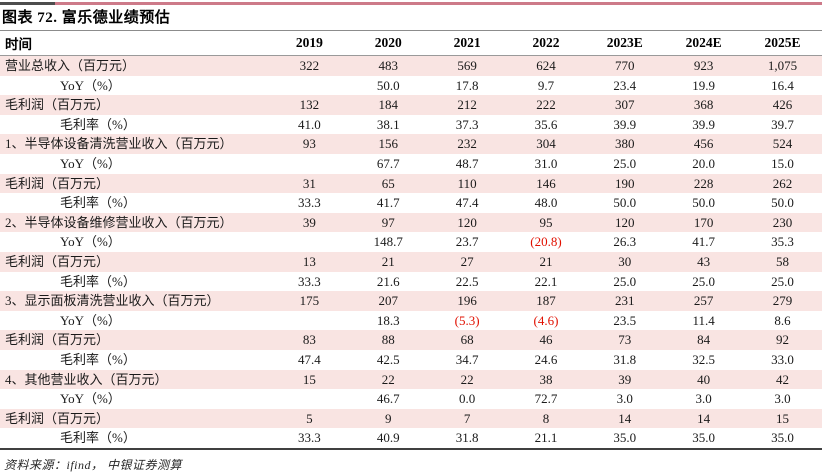  What do you see at coordinates (411, 85) in the screenshot?
I see `table-row: YoY（%） 50.0 17.8 9.7 23.4 19.9 16.4` at bounding box center [411, 85].